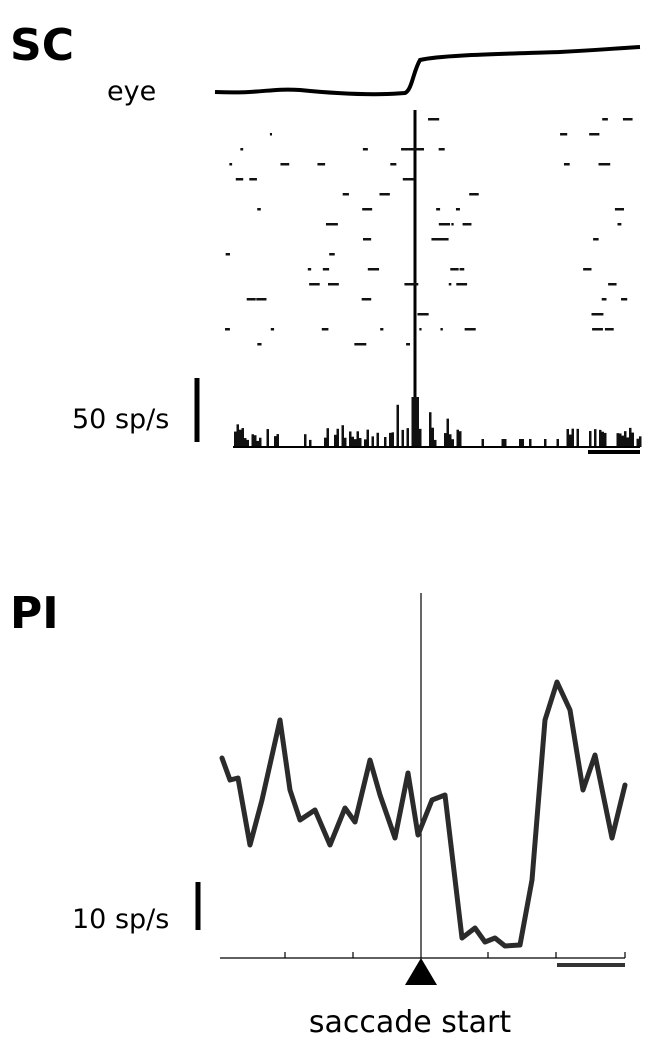 Image resolution: width=656 pixels, height=1050 pixels. What do you see at coordinates (410, 1022) in the screenshot?
I see `event-label: saccade start` at bounding box center [410, 1022].